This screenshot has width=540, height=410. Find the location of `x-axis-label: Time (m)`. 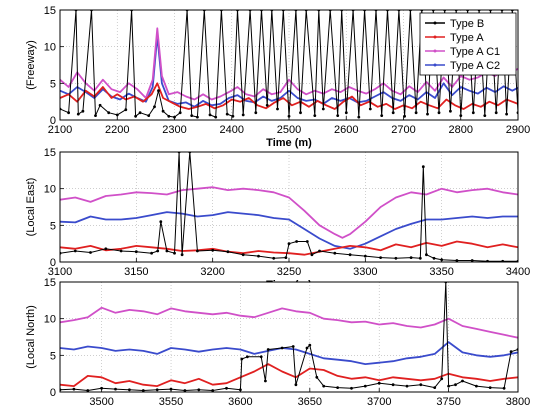

x-axis-label: Time (m) is located at coordinates (289, 143).